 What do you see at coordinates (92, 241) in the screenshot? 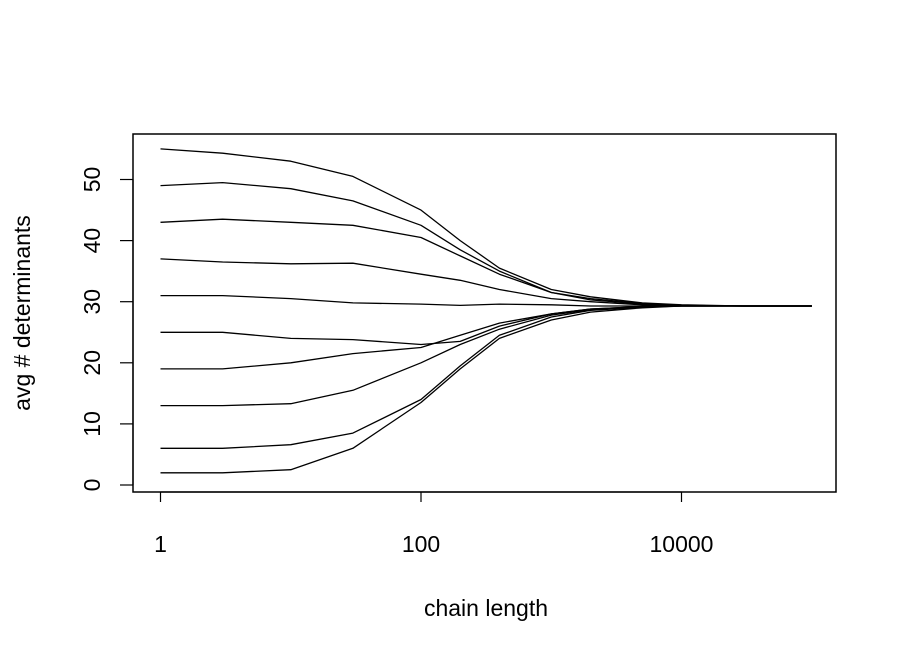
I see `y-tick-label: 40` at bounding box center [92, 241].